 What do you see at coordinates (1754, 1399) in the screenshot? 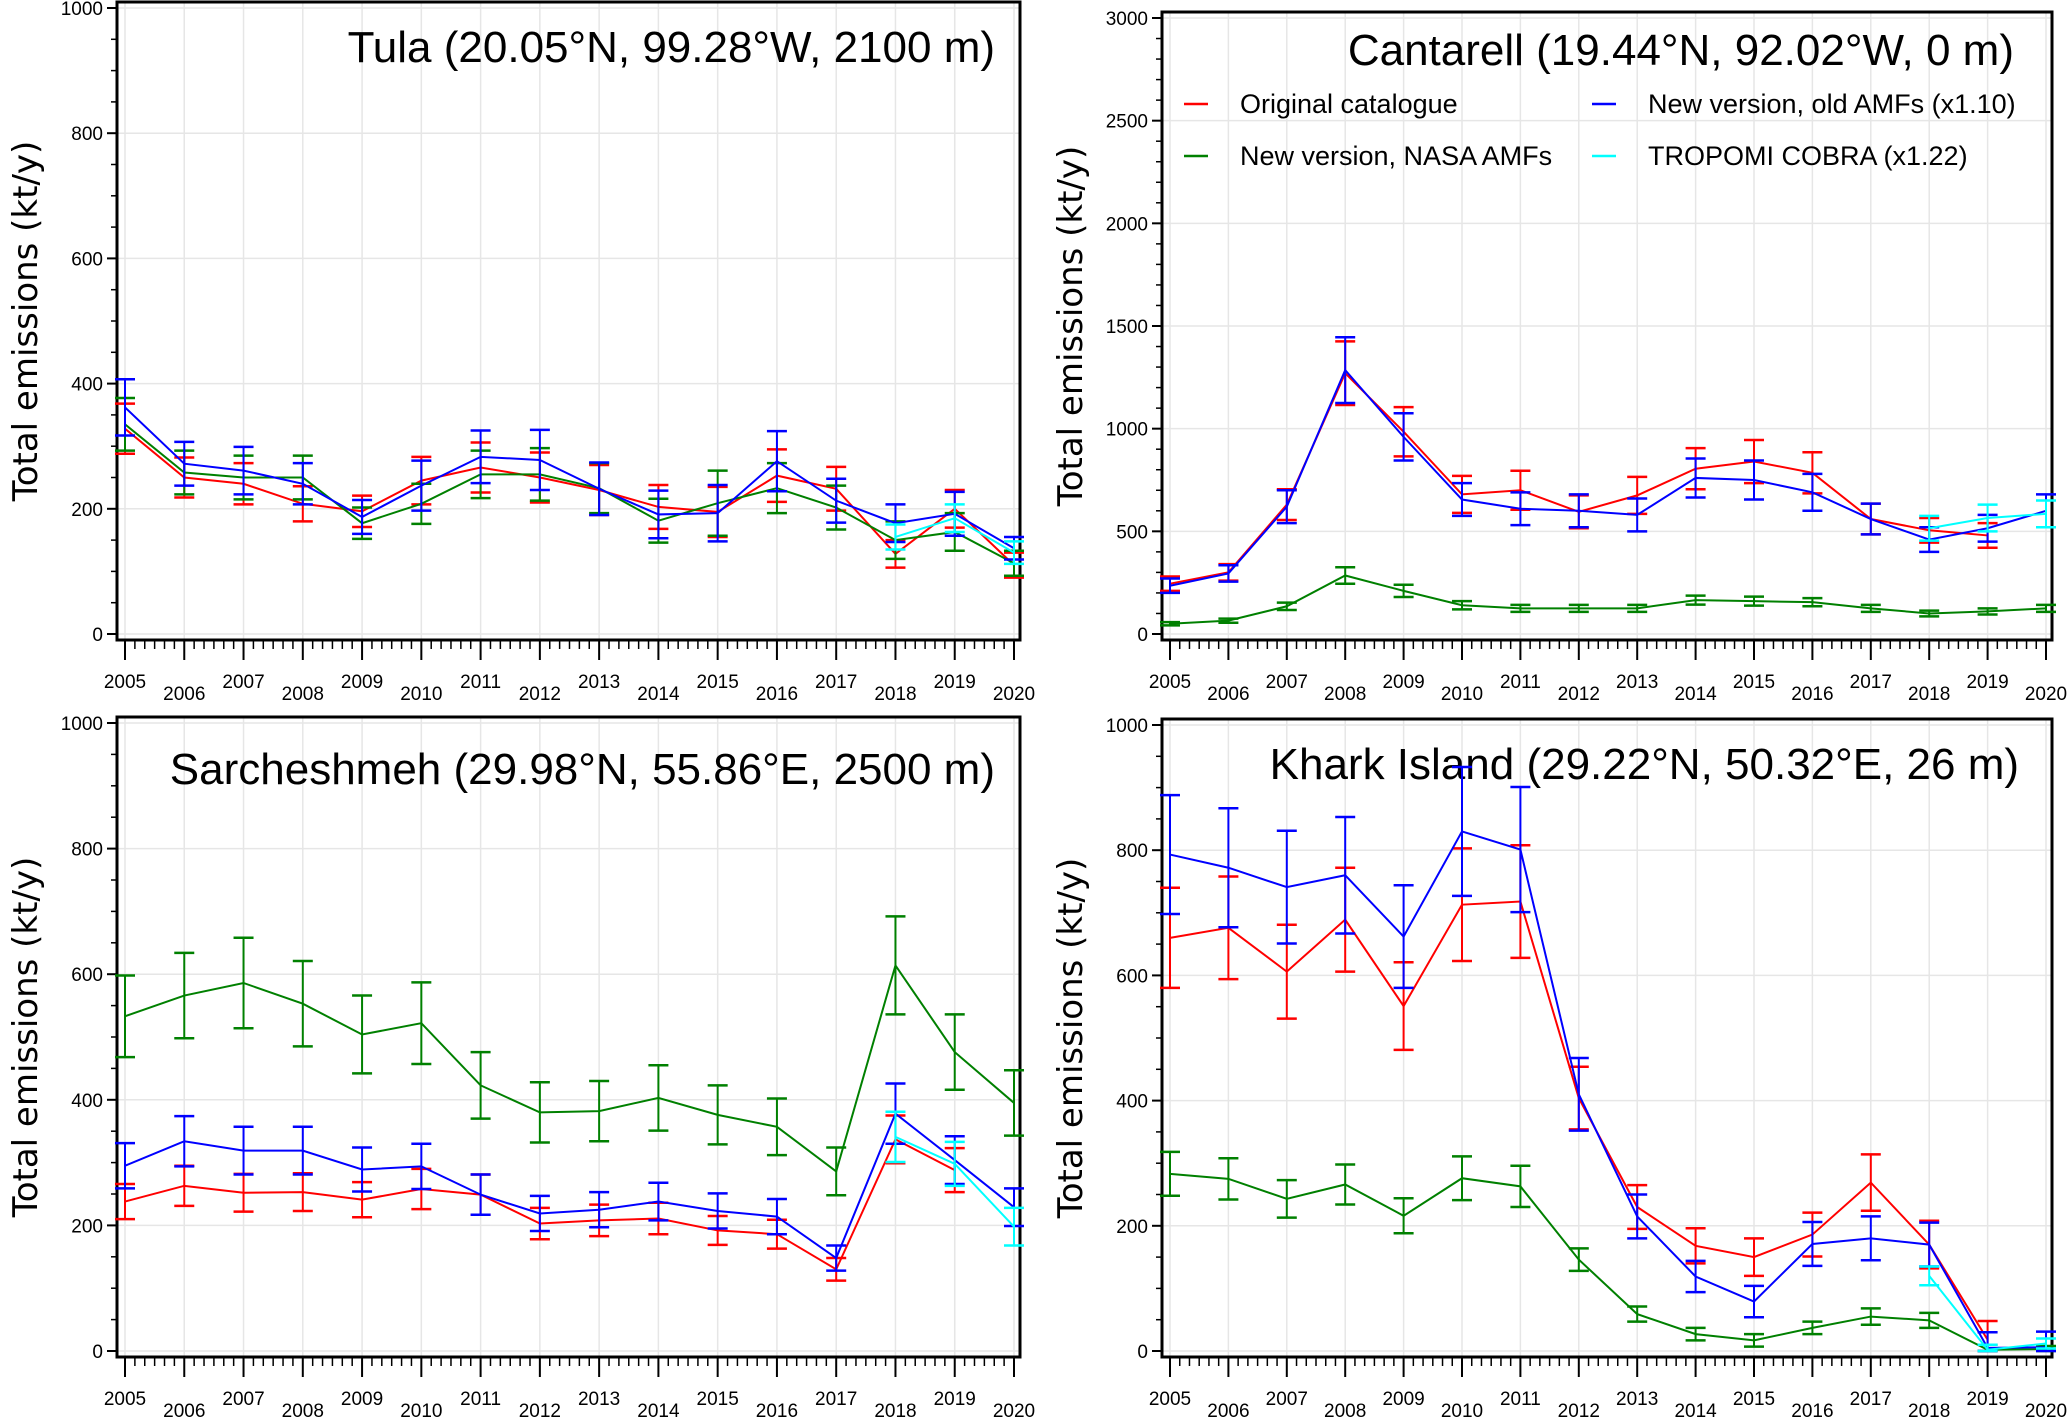
I see `x-tick-label: 2015` at bounding box center [1754, 1399].